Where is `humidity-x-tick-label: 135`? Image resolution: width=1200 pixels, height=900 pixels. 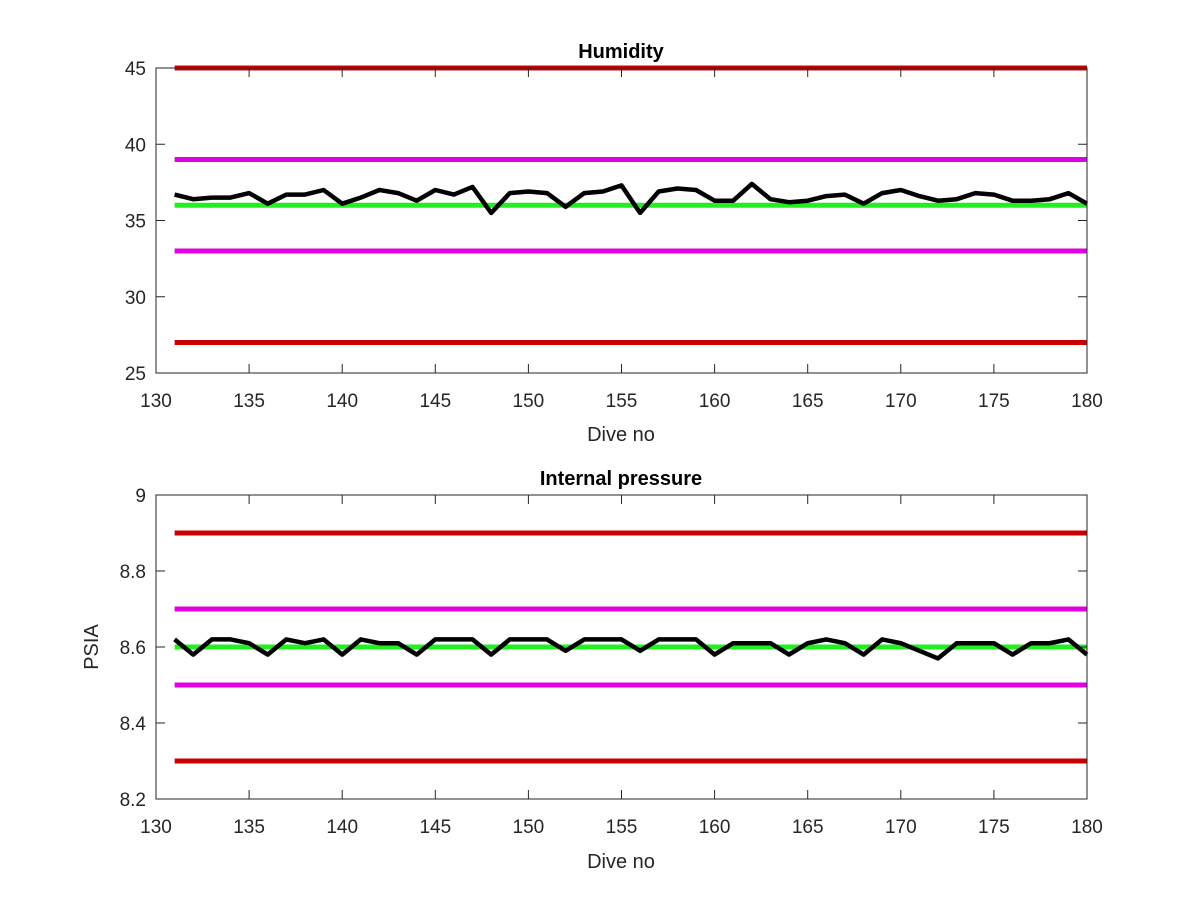
humidity-x-tick-label: 135 is located at coordinates (249, 401).